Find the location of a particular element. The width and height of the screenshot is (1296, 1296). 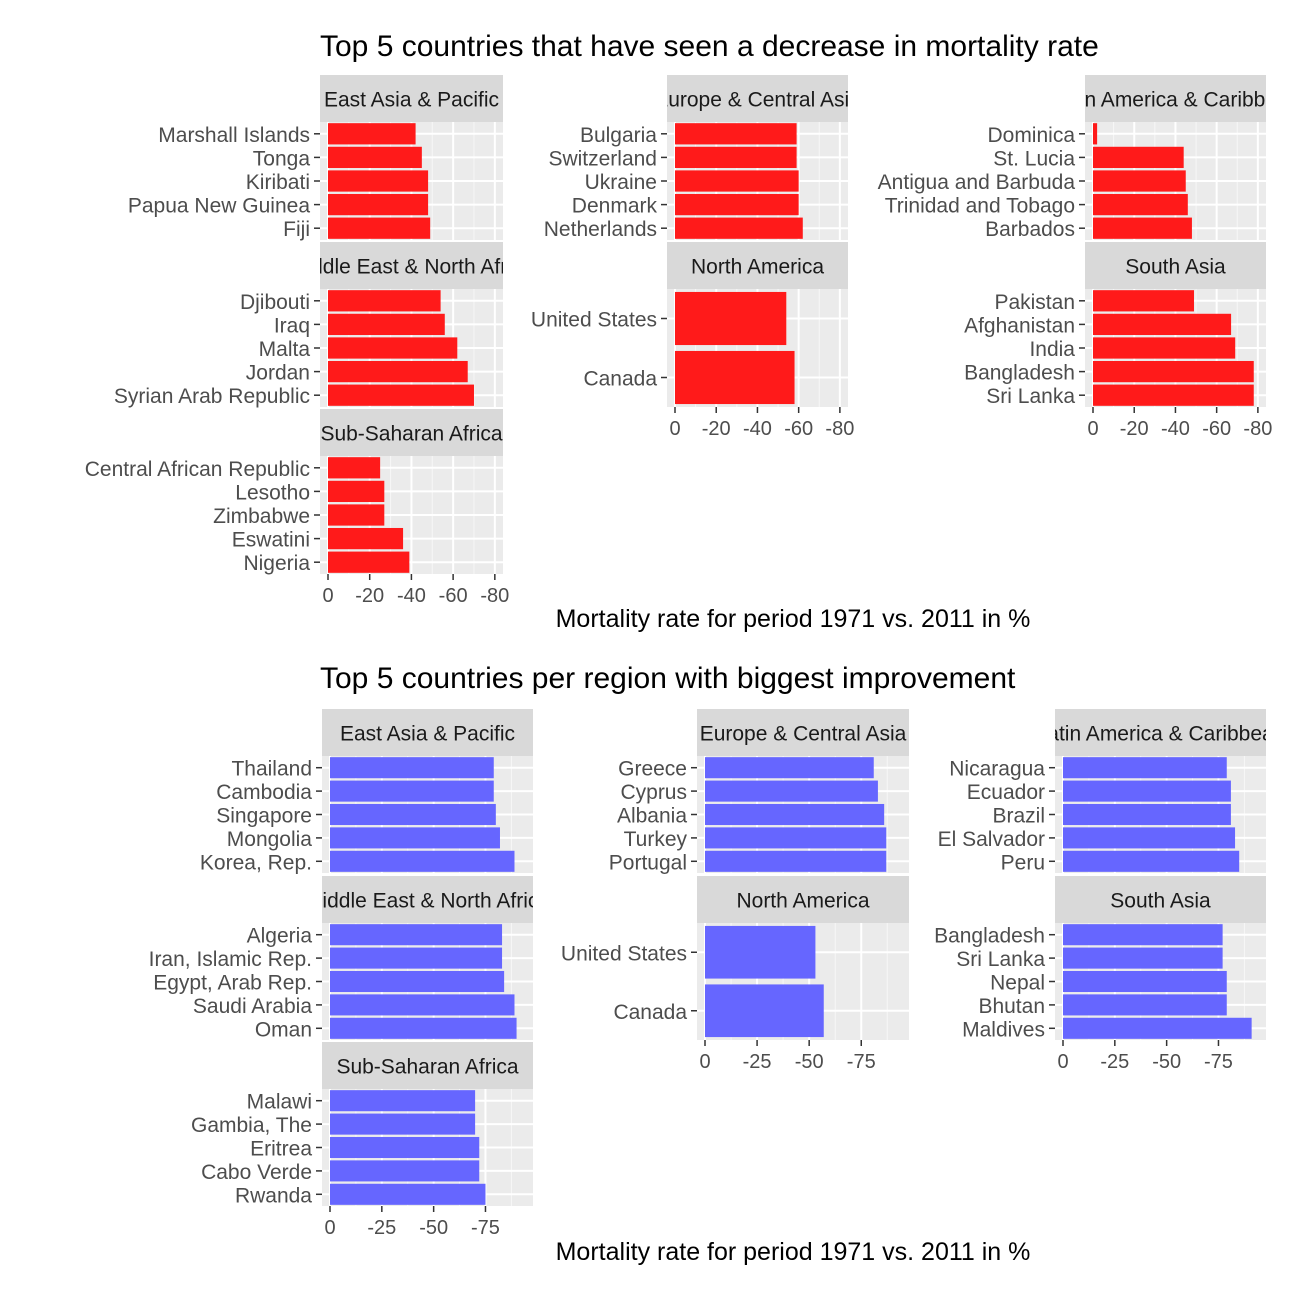

bar-trinidad-and-tobago is located at coordinates (1140, 204).